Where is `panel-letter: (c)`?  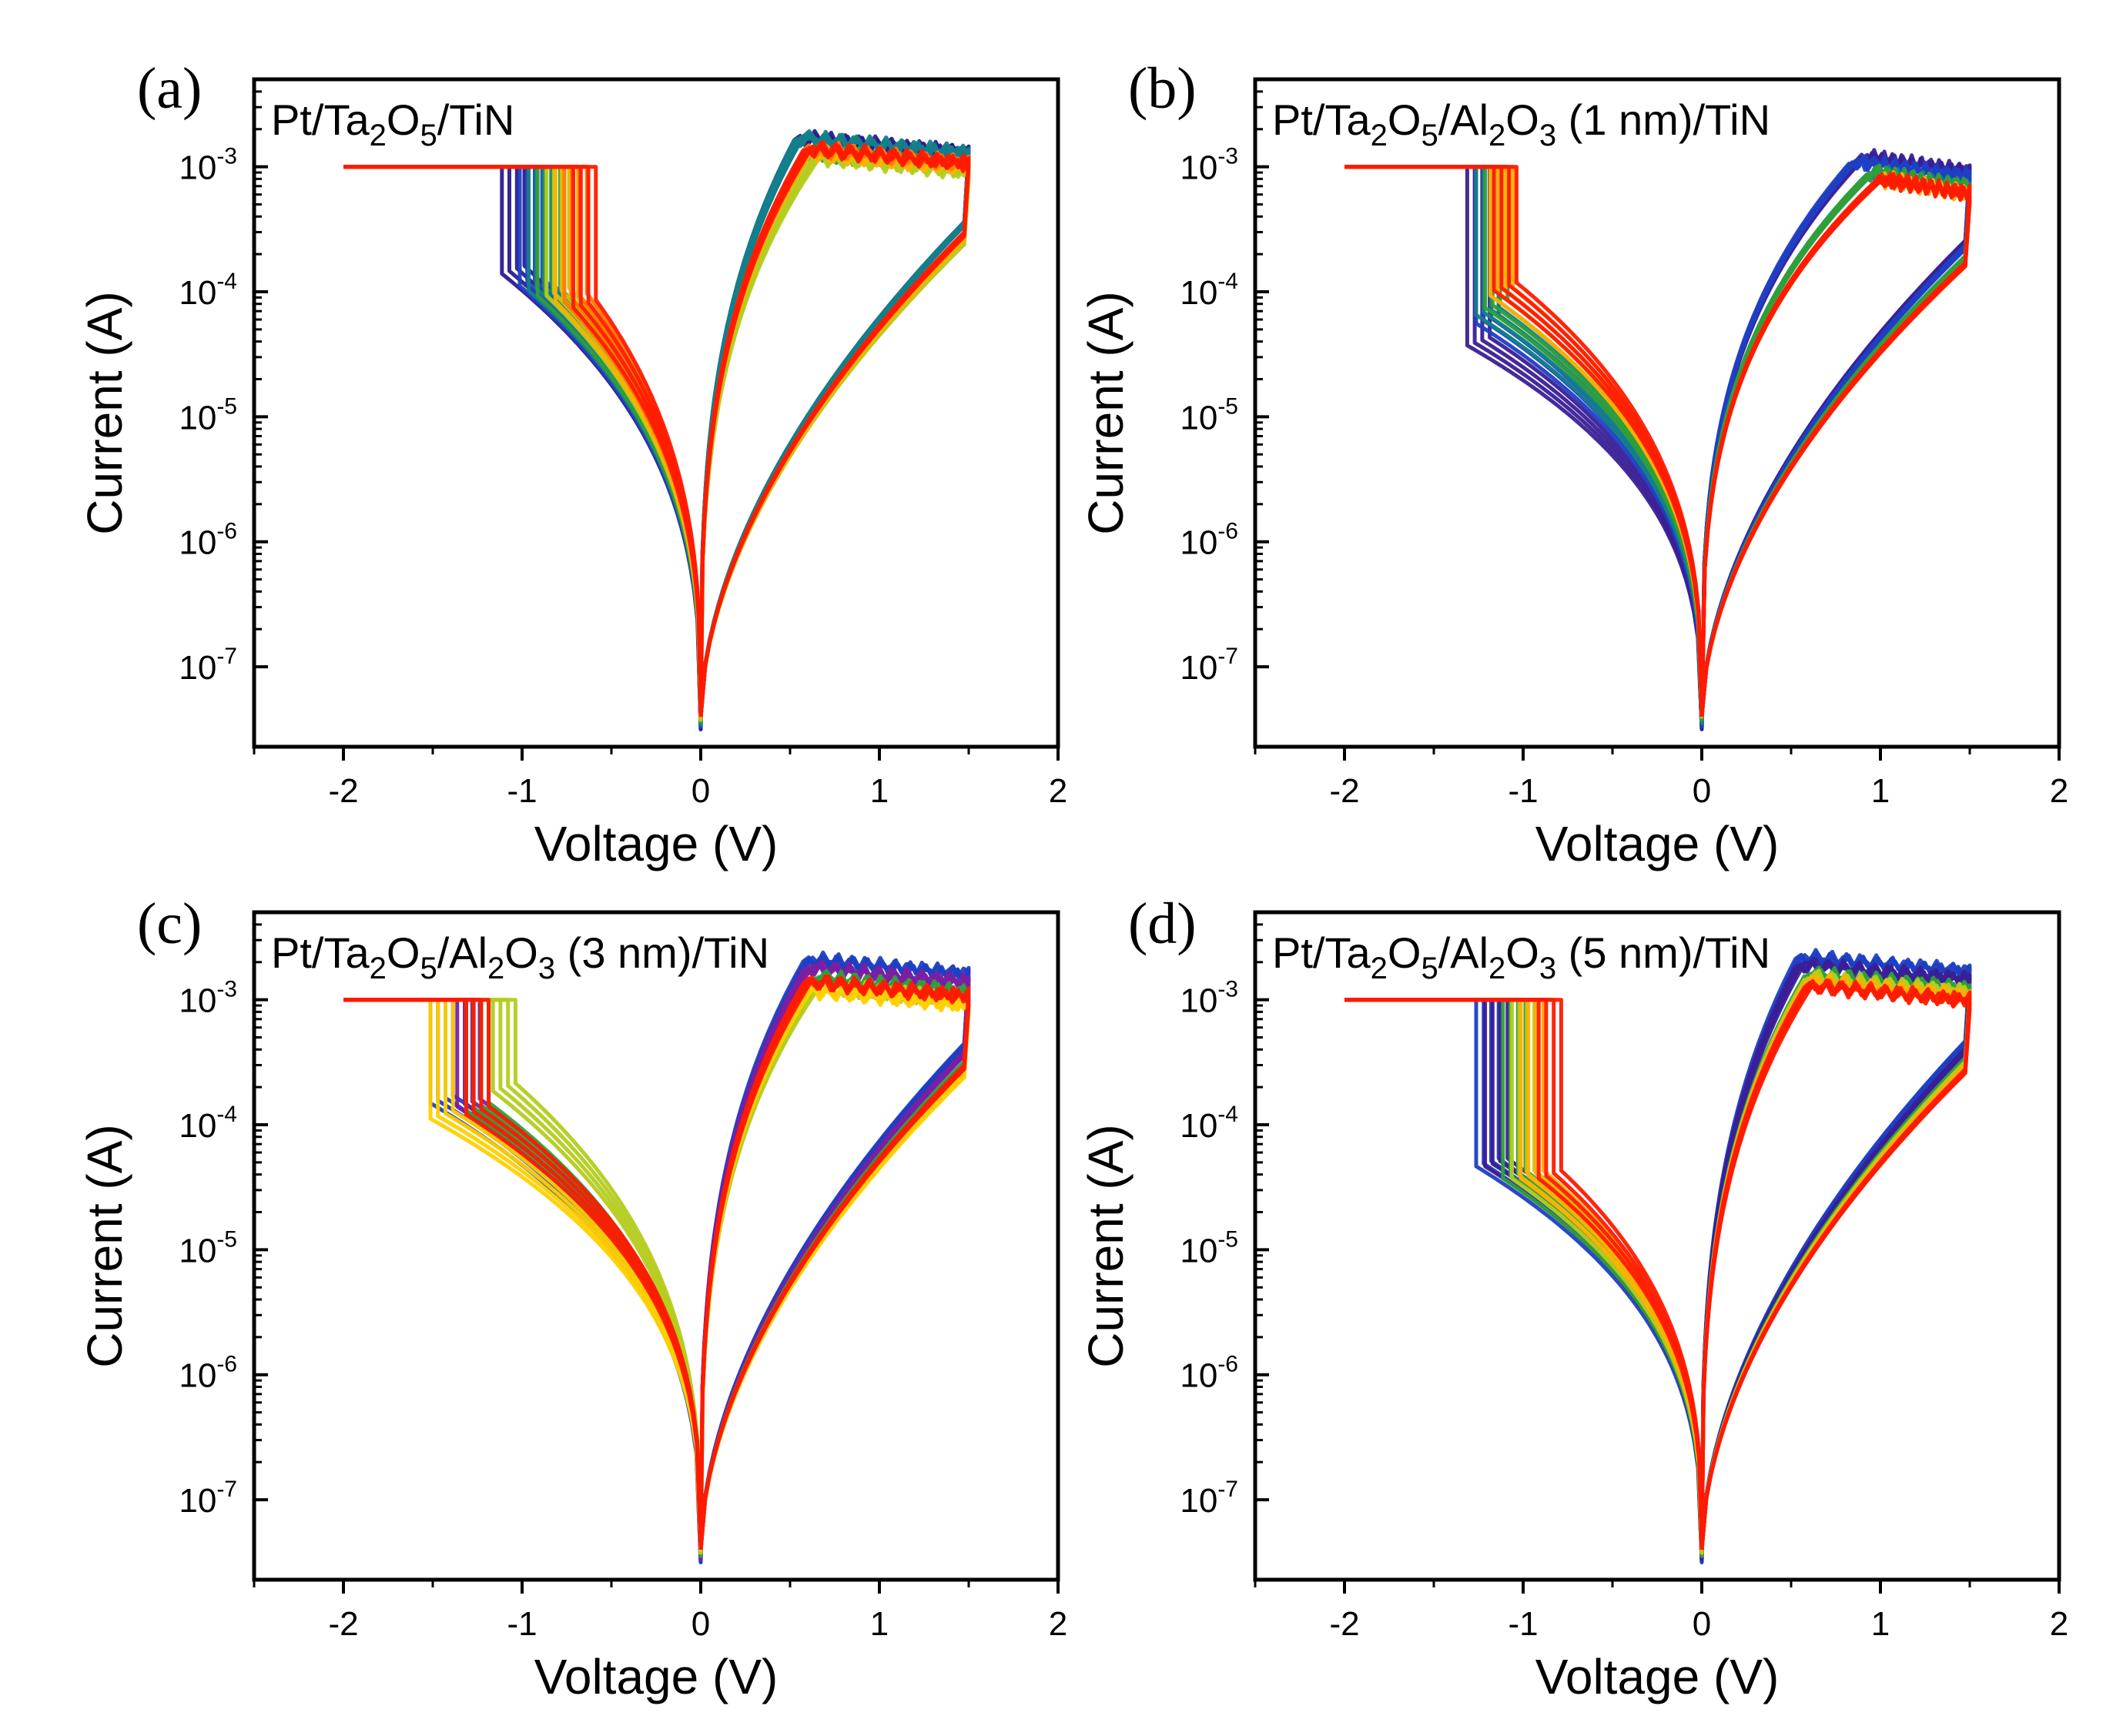
panel-letter: (c) is located at coordinates (169, 923).